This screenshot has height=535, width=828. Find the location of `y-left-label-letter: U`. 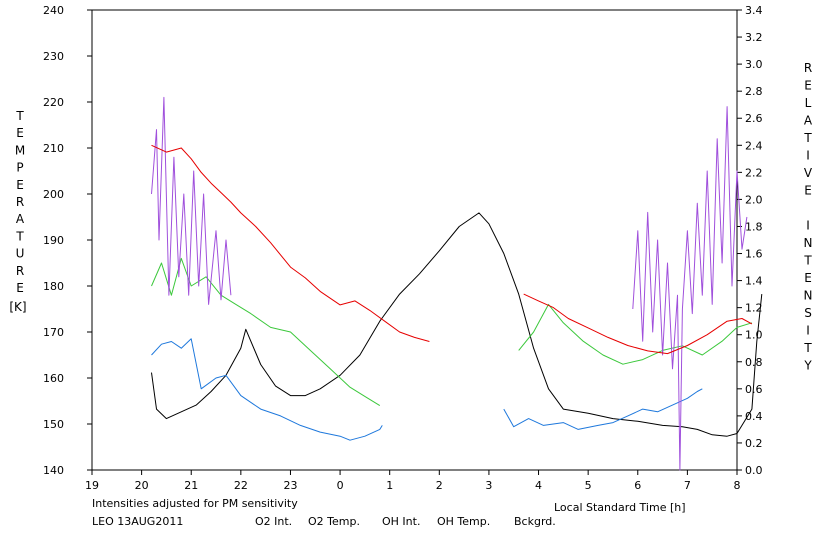

y-left-label-letter: U is located at coordinates (20, 254).